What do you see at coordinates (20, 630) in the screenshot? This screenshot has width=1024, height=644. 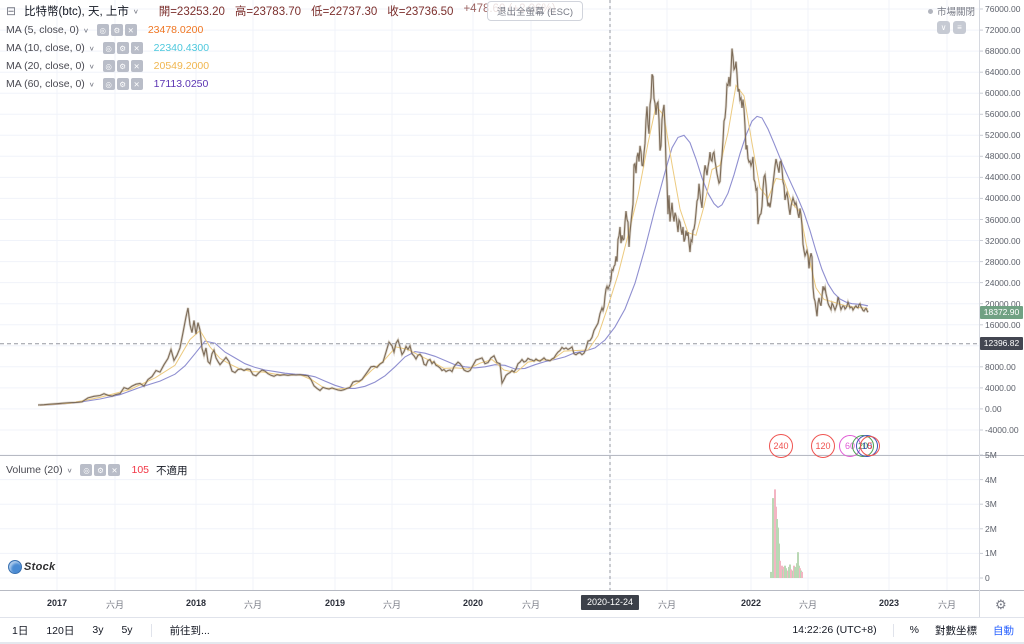 I see `range-button: 1日` at bounding box center [20, 630].